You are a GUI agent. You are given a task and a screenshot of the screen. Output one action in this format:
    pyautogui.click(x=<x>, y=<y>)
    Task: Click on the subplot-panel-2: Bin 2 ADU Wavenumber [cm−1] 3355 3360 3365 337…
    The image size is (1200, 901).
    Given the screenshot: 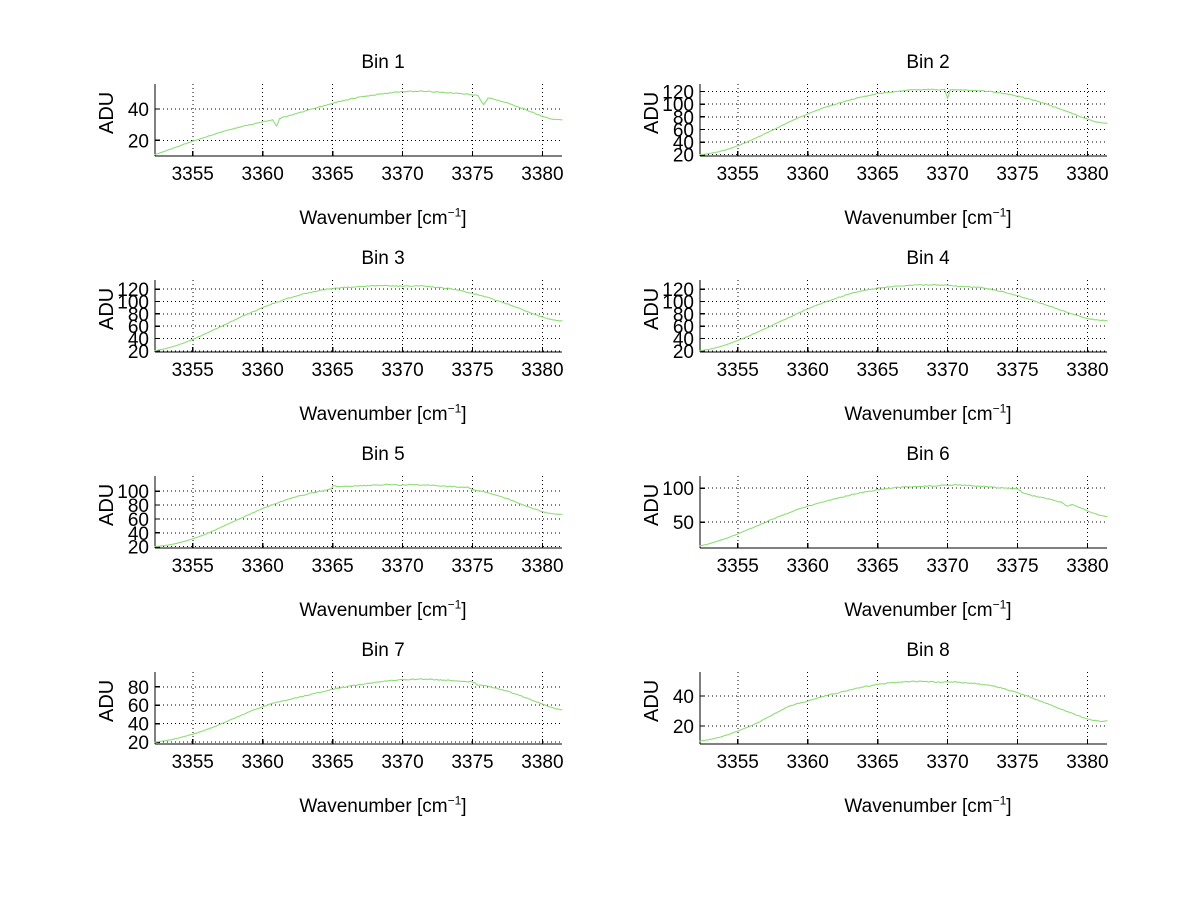 What is the action you would take?
    pyautogui.click(x=920, y=150)
    